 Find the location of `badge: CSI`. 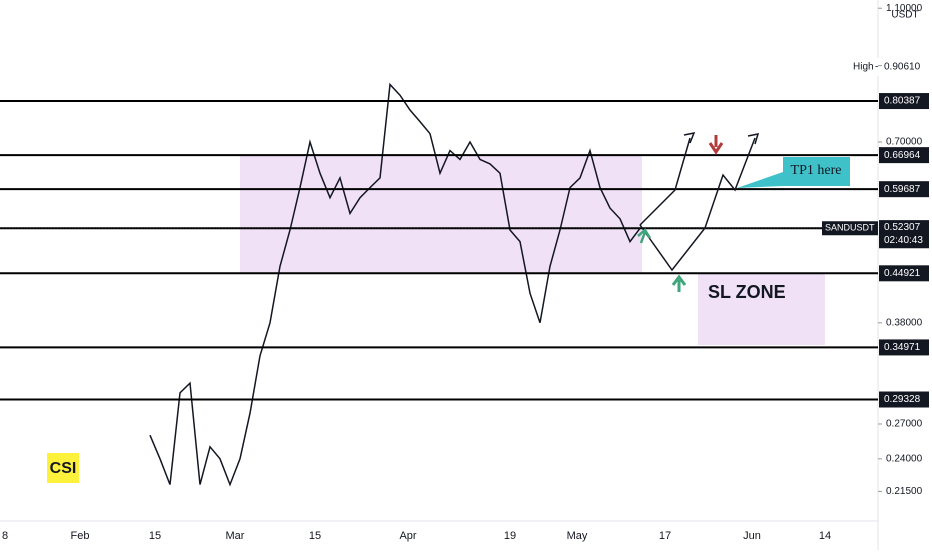

badge: CSI is located at coordinates (63, 468).